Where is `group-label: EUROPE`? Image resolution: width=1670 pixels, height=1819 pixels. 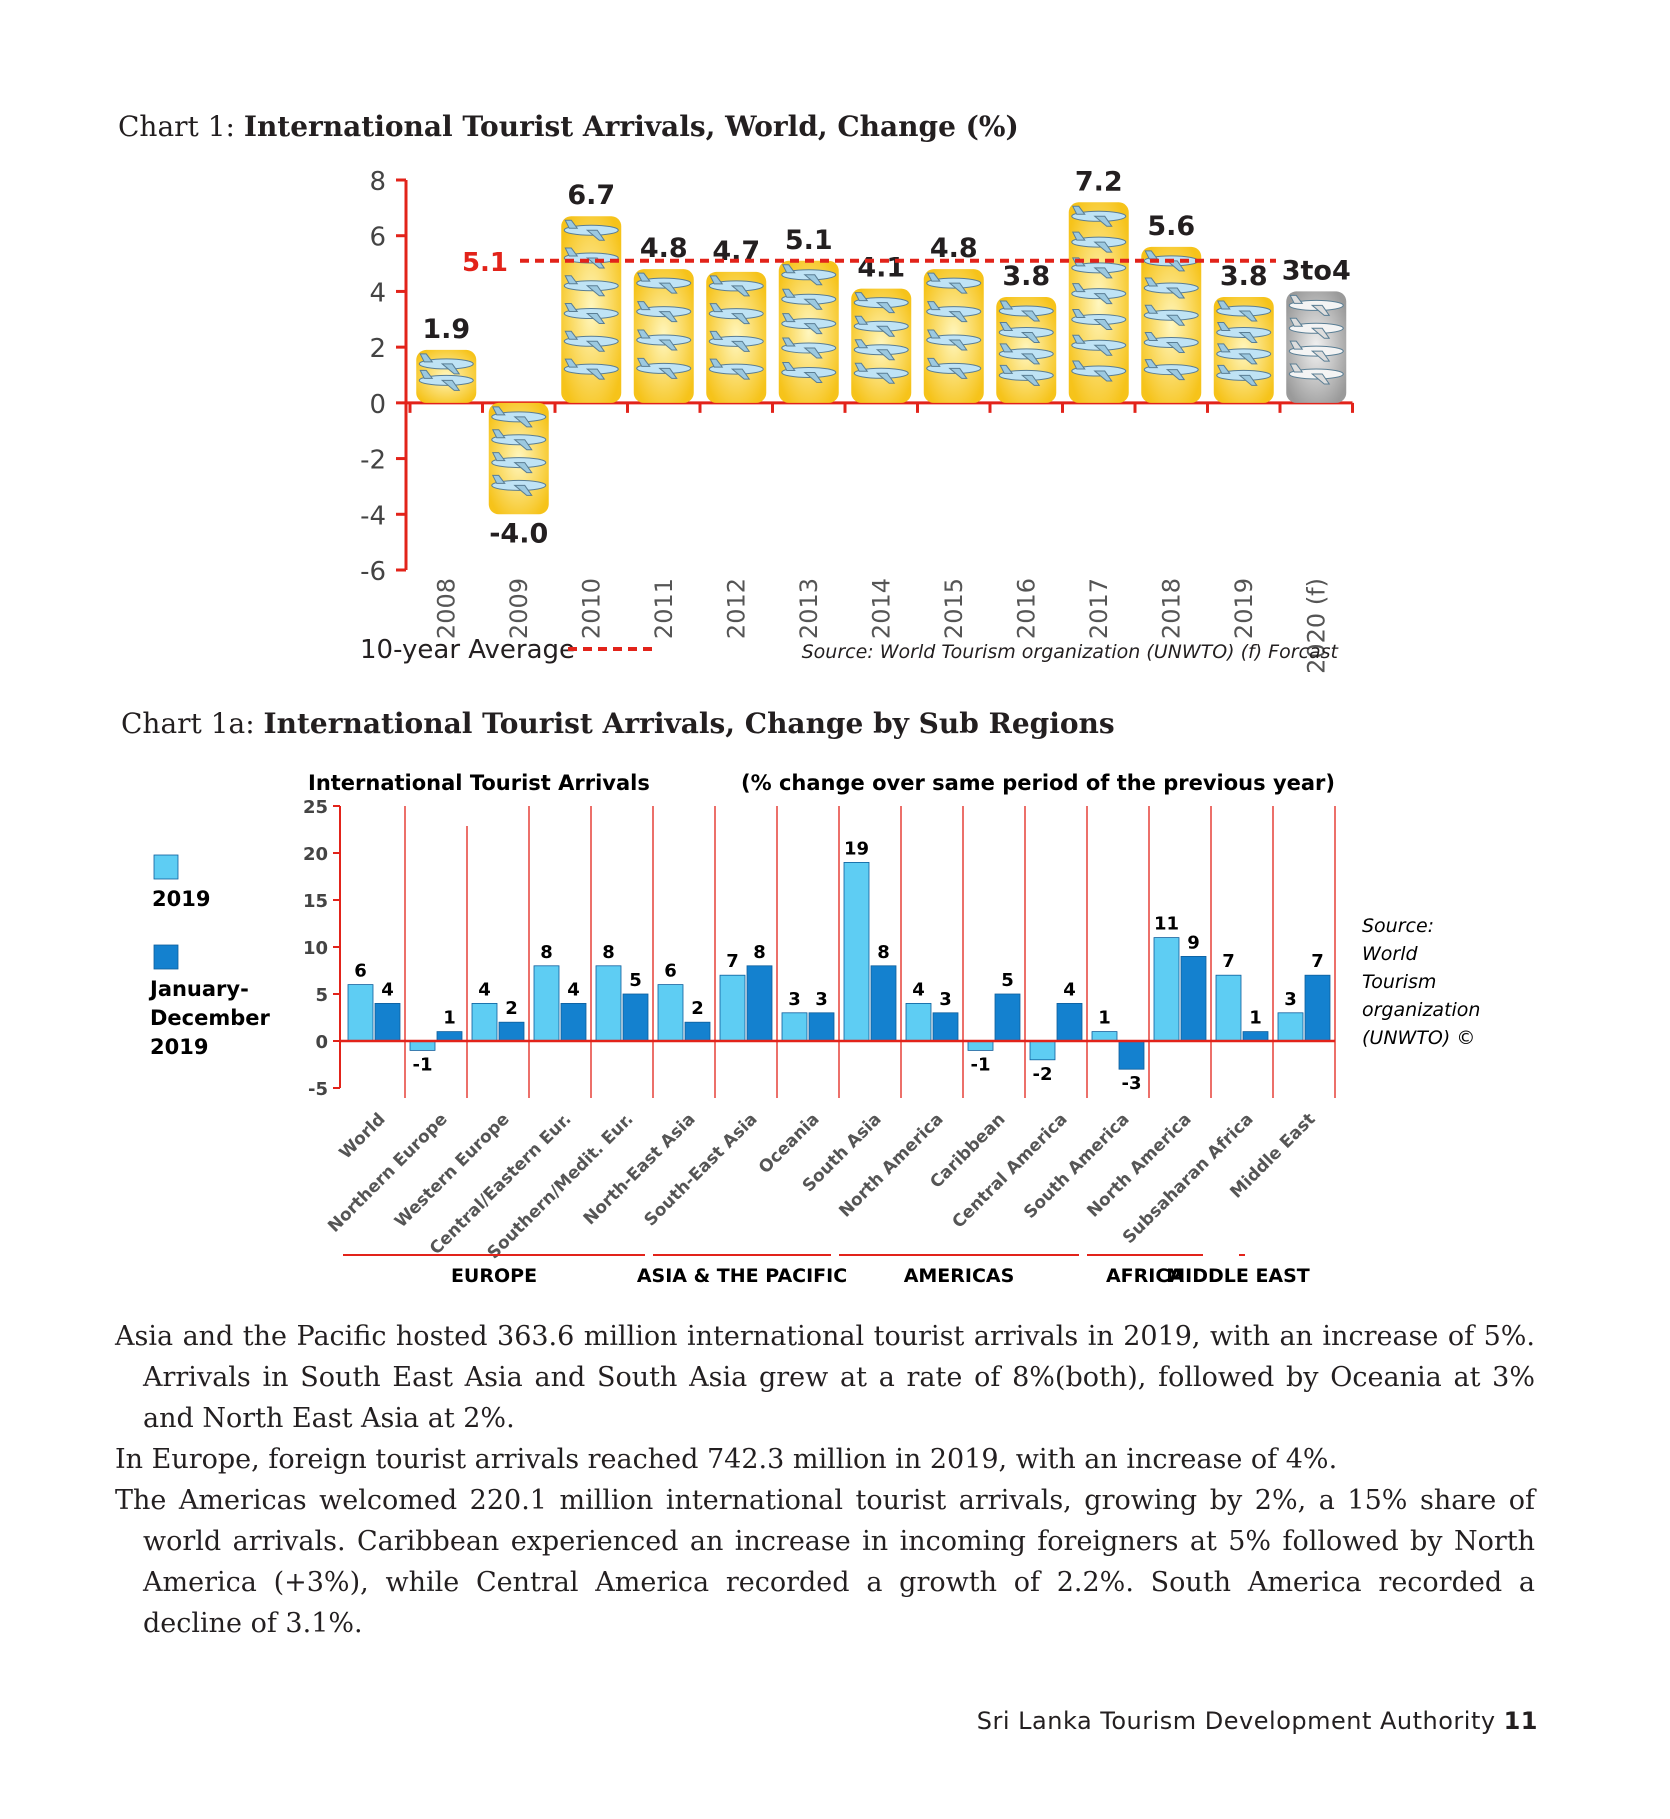
group-label: EUROPE is located at coordinates (494, 1276).